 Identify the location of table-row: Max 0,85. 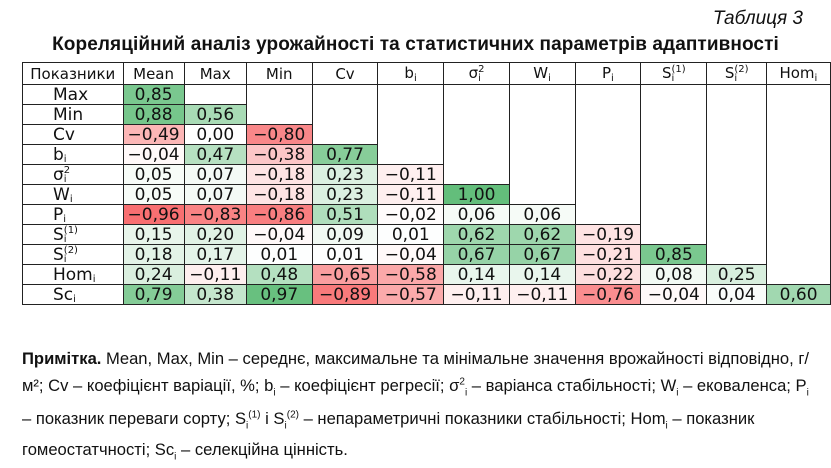
(426, 94).